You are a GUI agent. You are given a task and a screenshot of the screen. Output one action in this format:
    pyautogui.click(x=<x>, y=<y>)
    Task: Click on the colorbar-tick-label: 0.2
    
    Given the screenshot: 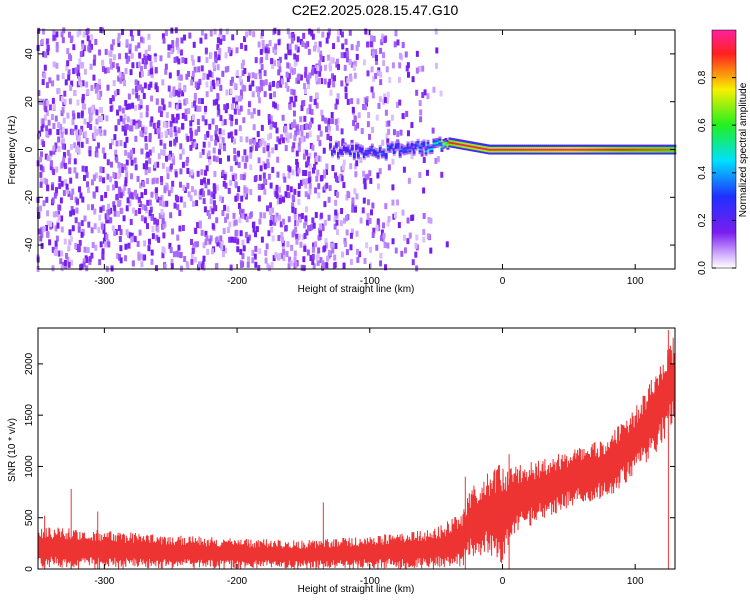 What is the action you would take?
    pyautogui.click(x=702, y=220)
    